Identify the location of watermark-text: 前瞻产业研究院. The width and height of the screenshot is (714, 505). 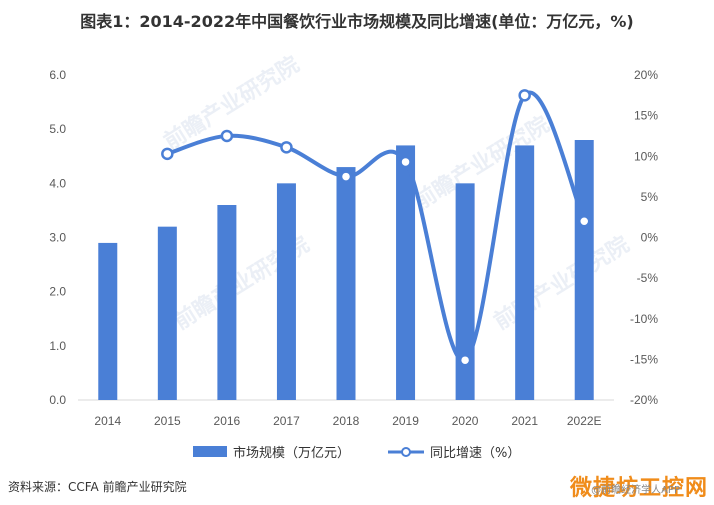
(561, 283).